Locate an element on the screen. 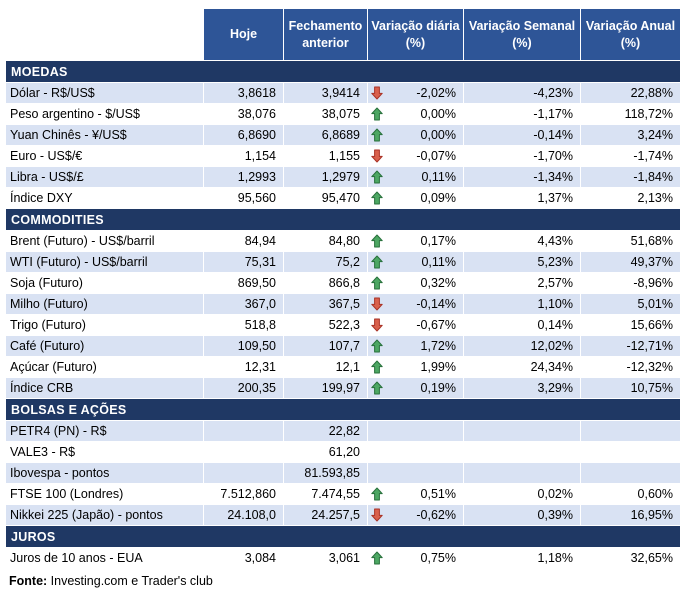 Image resolution: width=685 pixels, height=612 pixels. row-label: Trigo (Futuro) is located at coordinates (104, 325).